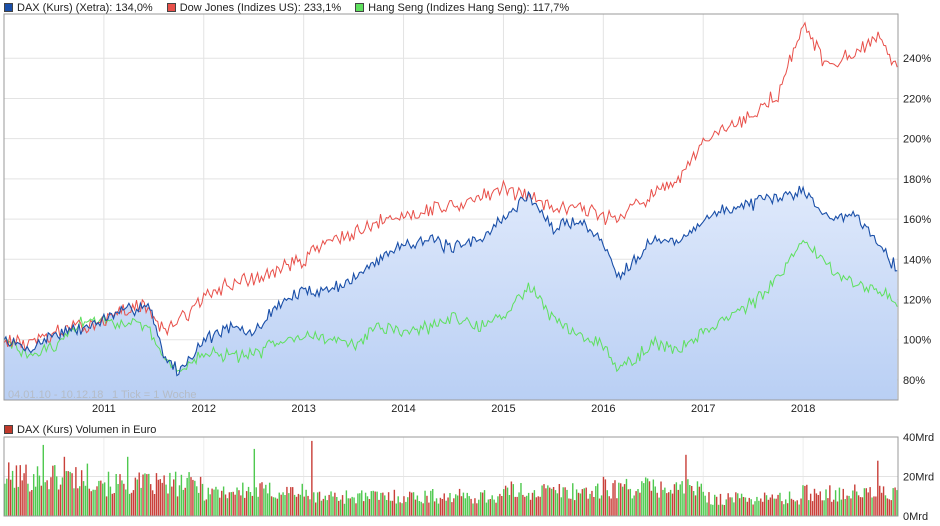 The image size is (940, 526). I want to click on y-tick-label: 100%, so click(917, 341).